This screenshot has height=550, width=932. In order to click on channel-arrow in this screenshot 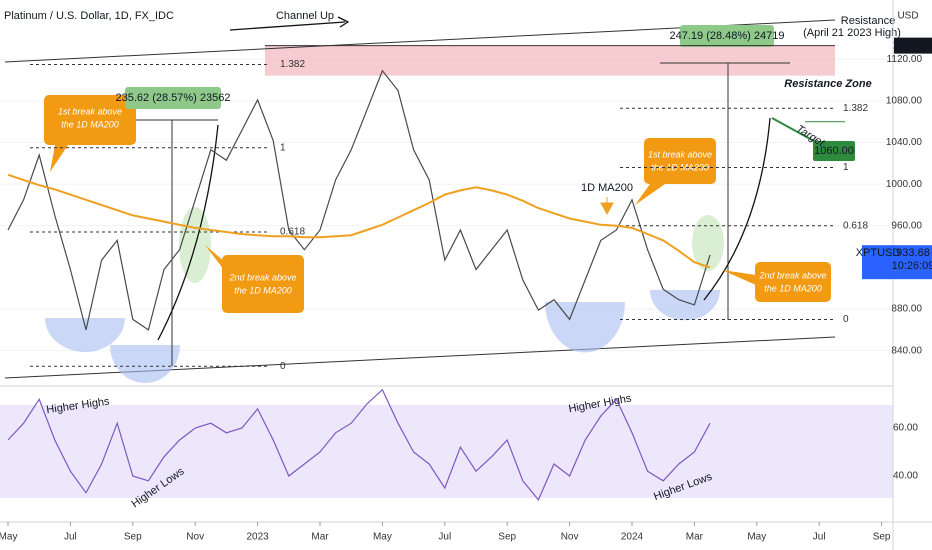, I will do `click(289, 23)`.